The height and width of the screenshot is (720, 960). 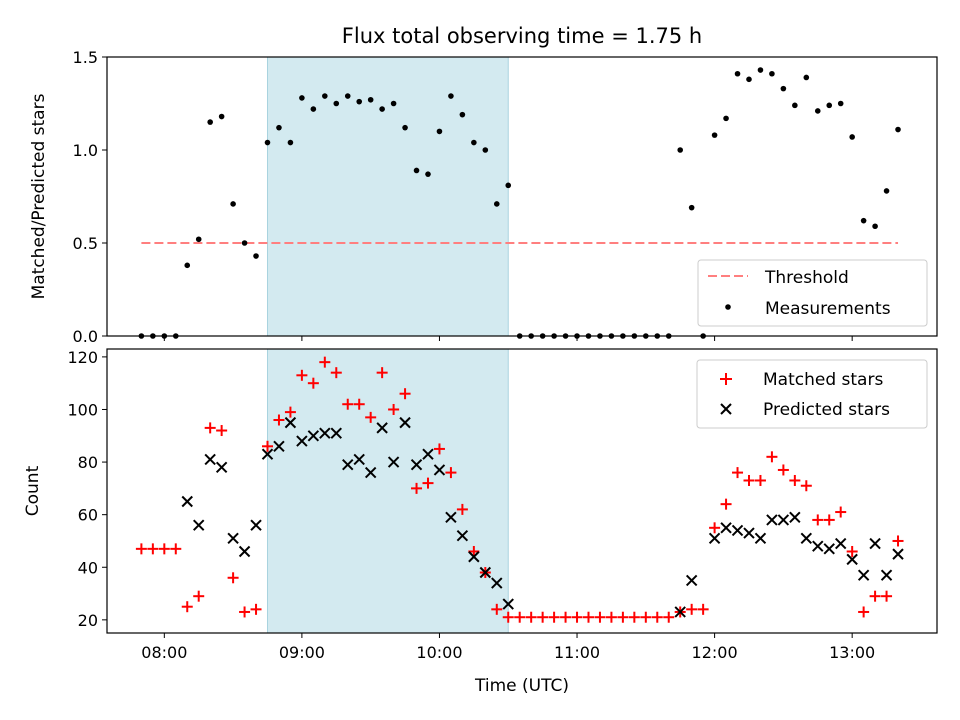 What do you see at coordinates (88, 620) in the screenshot?
I see `count-y-tick-label: 20` at bounding box center [88, 620].